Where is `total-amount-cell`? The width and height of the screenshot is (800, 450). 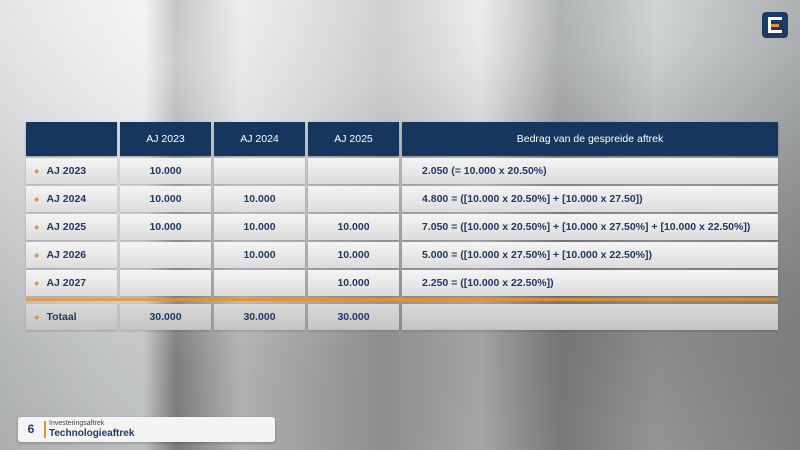 total-amount-cell is located at coordinates (590, 317).